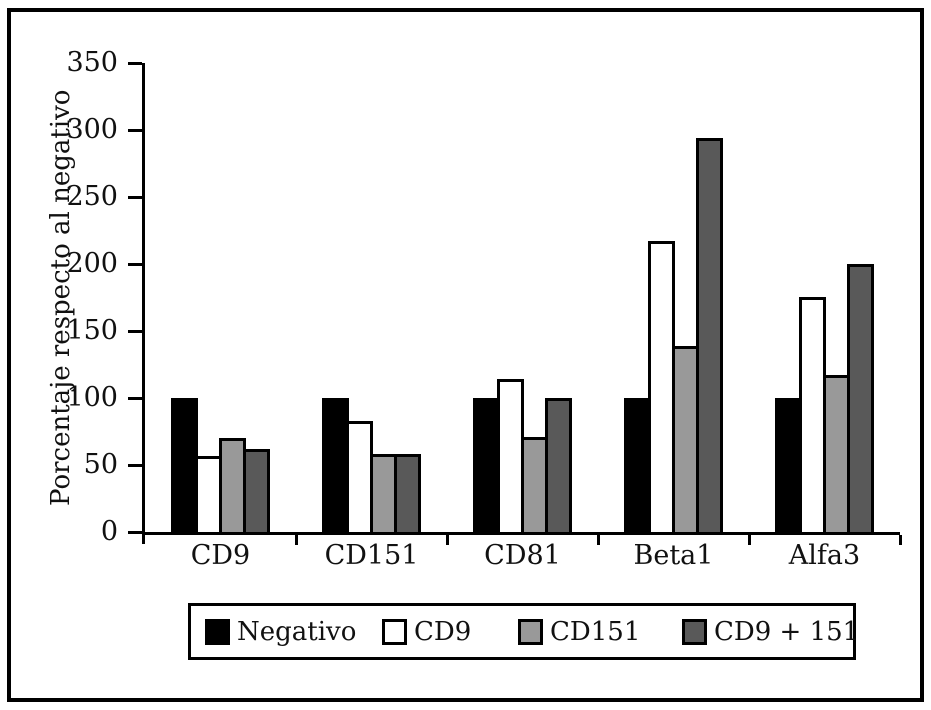 The image size is (931, 710). What do you see at coordinates (595, 631) in the screenshot?
I see `legend-label: CD151` at bounding box center [595, 631].